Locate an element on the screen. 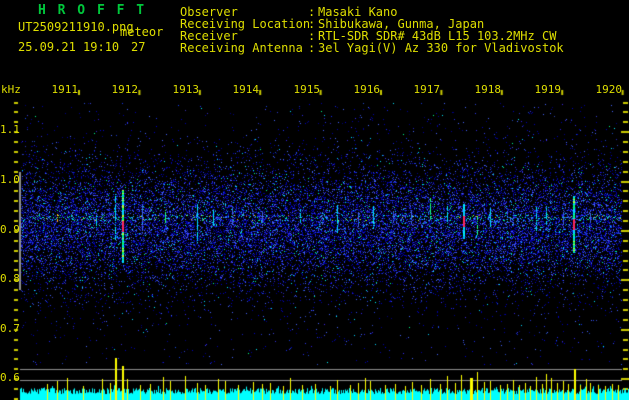  field-label: Receiver is located at coordinates (209, 36).